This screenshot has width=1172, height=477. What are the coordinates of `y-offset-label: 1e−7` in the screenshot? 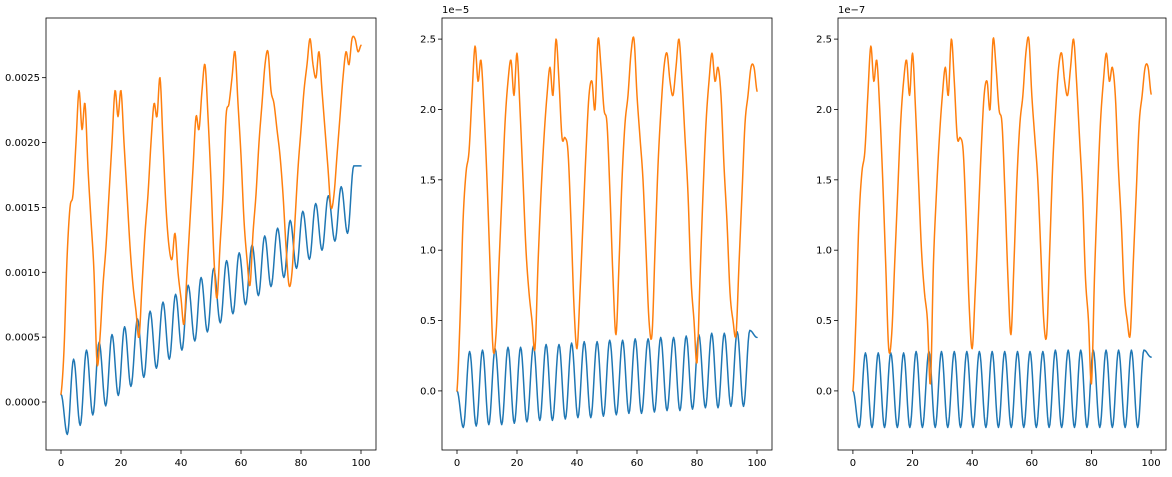 It's located at (851, 10).